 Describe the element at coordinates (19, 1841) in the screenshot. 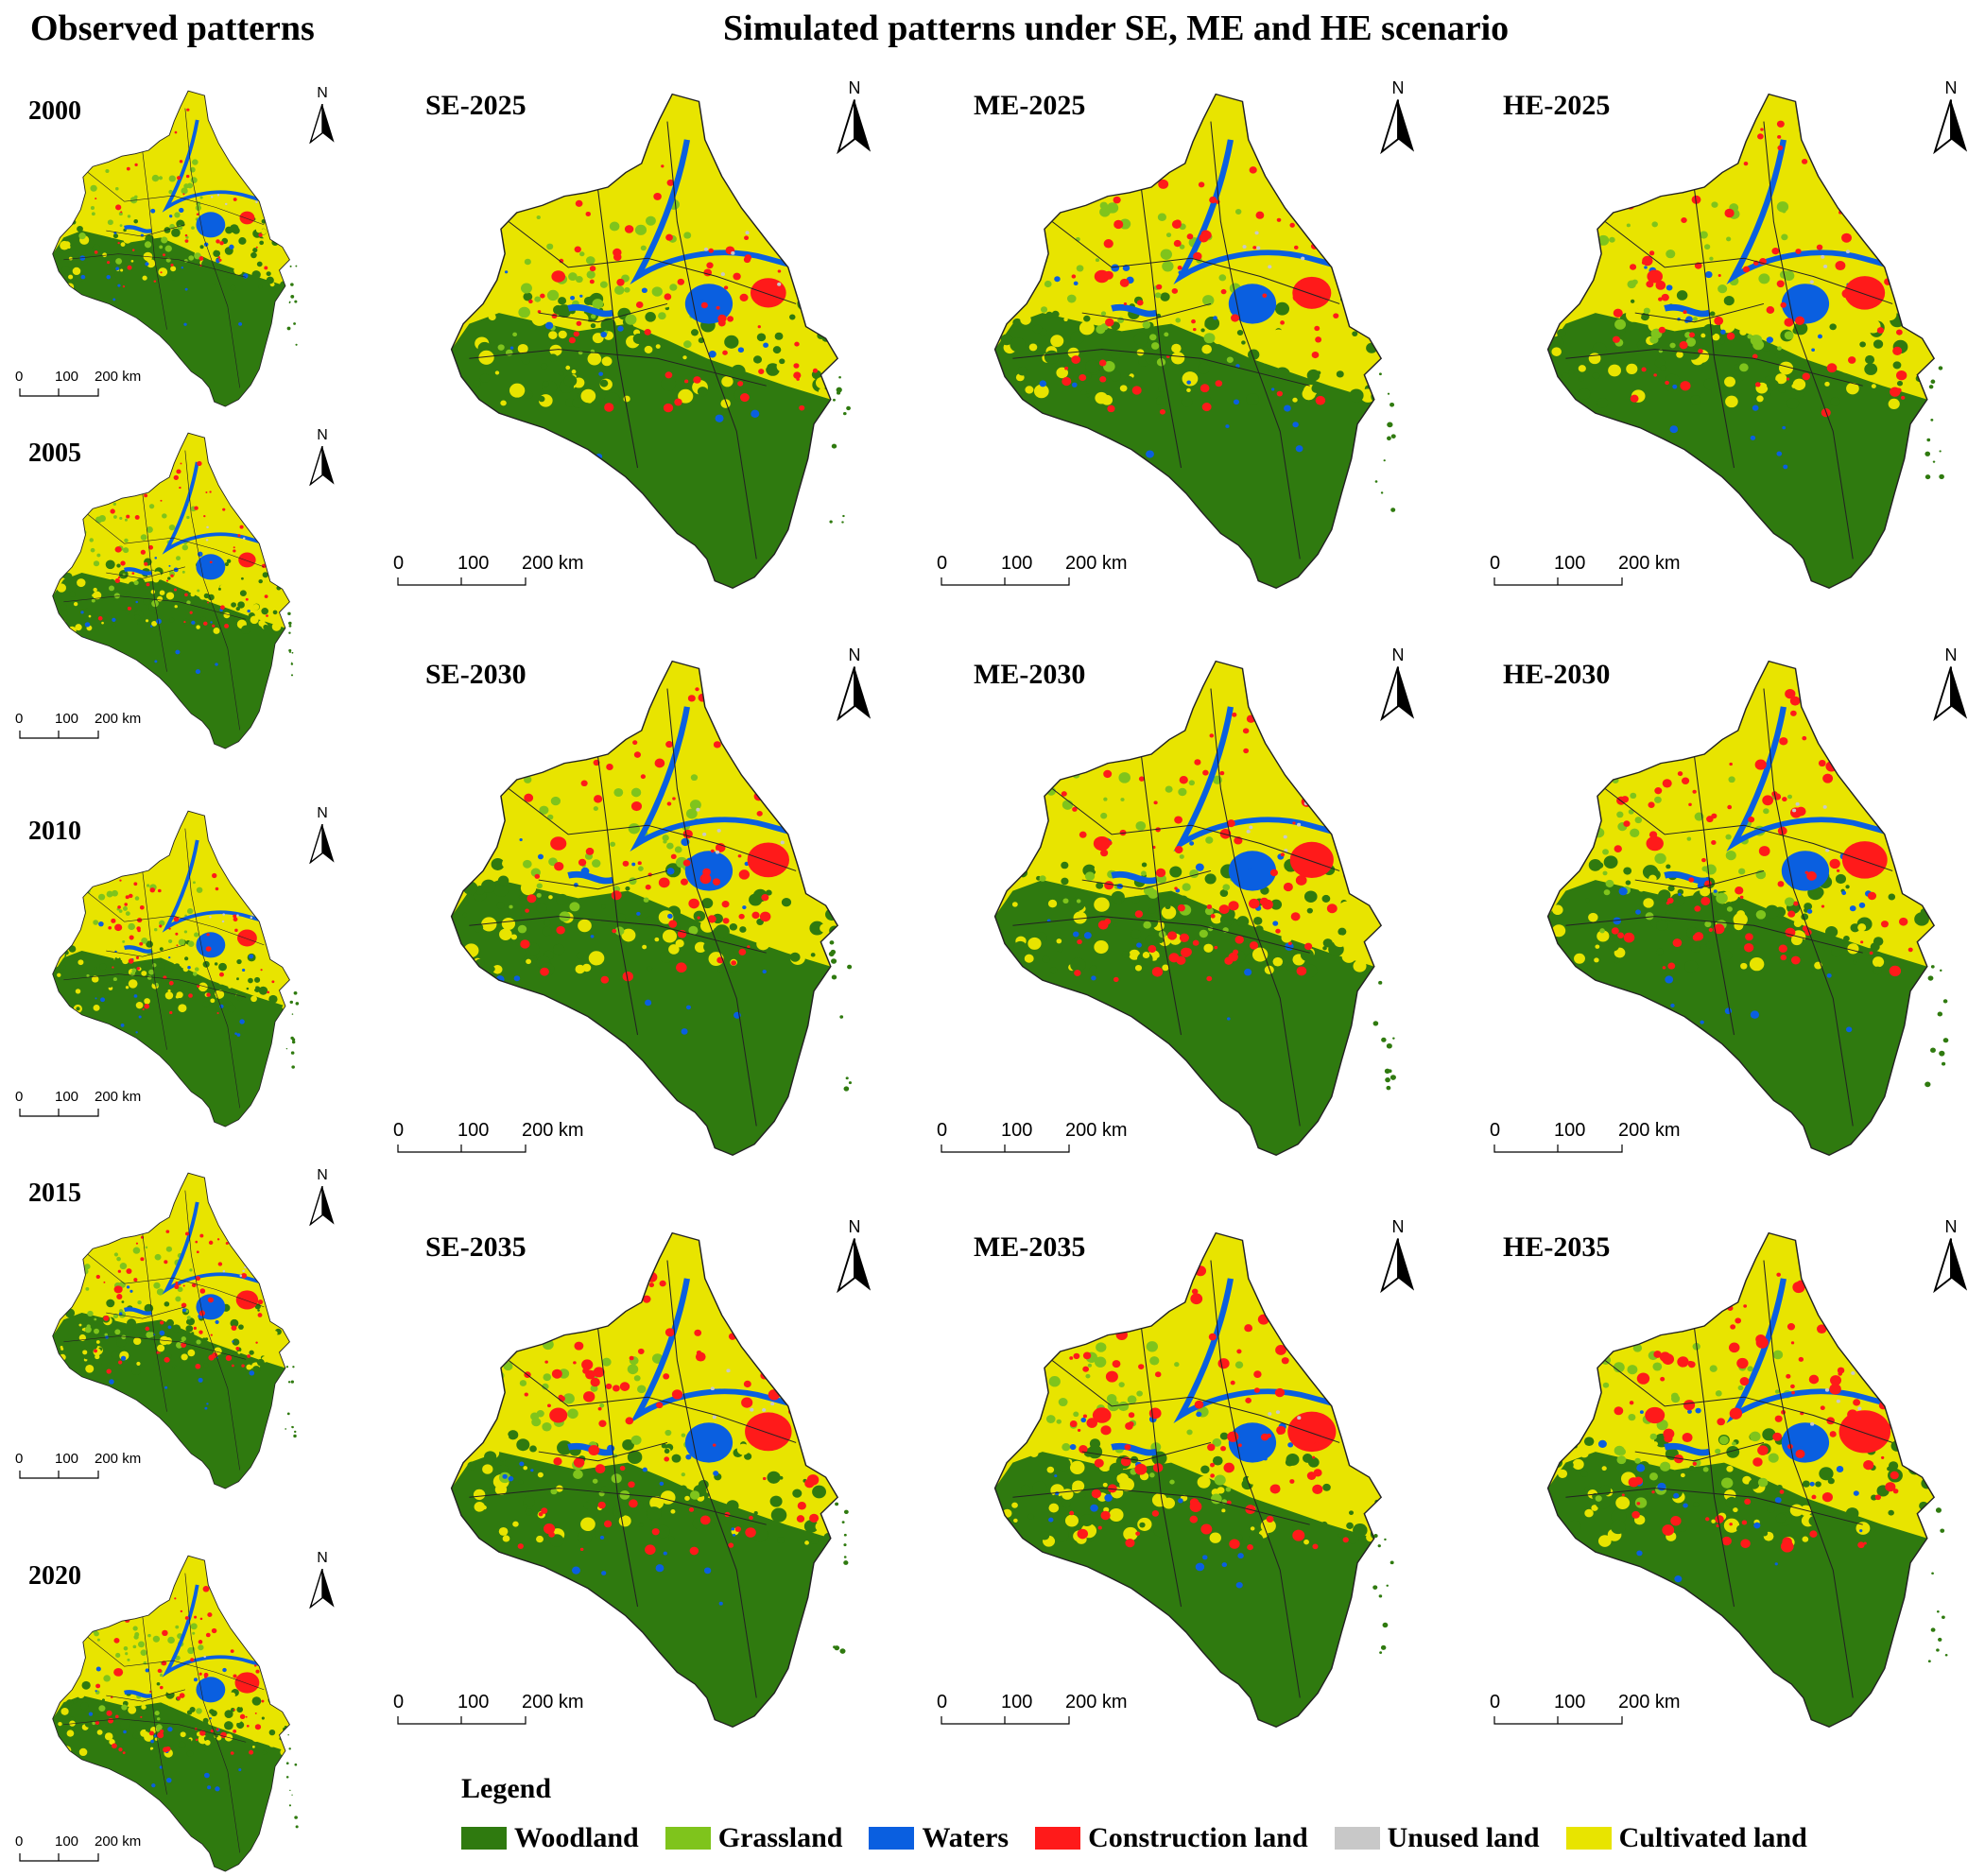

I see `scale-tick-label: 0` at that location.